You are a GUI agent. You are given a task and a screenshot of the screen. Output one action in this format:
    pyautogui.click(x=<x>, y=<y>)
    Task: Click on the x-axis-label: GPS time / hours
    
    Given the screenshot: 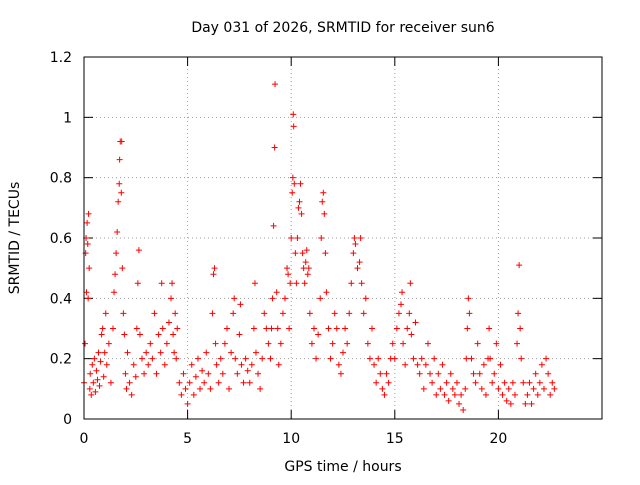 What is the action you would take?
    pyautogui.click(x=342, y=467)
    